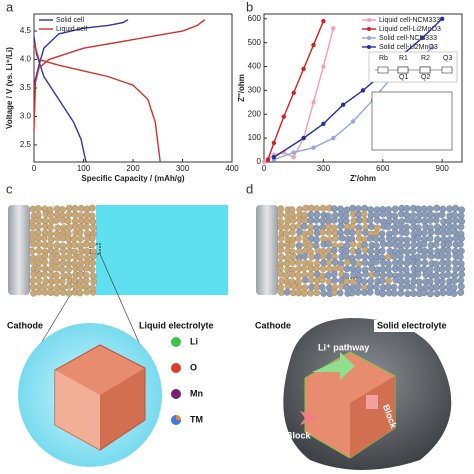  I want to click on x-tick-label: 200, so click(133, 168).